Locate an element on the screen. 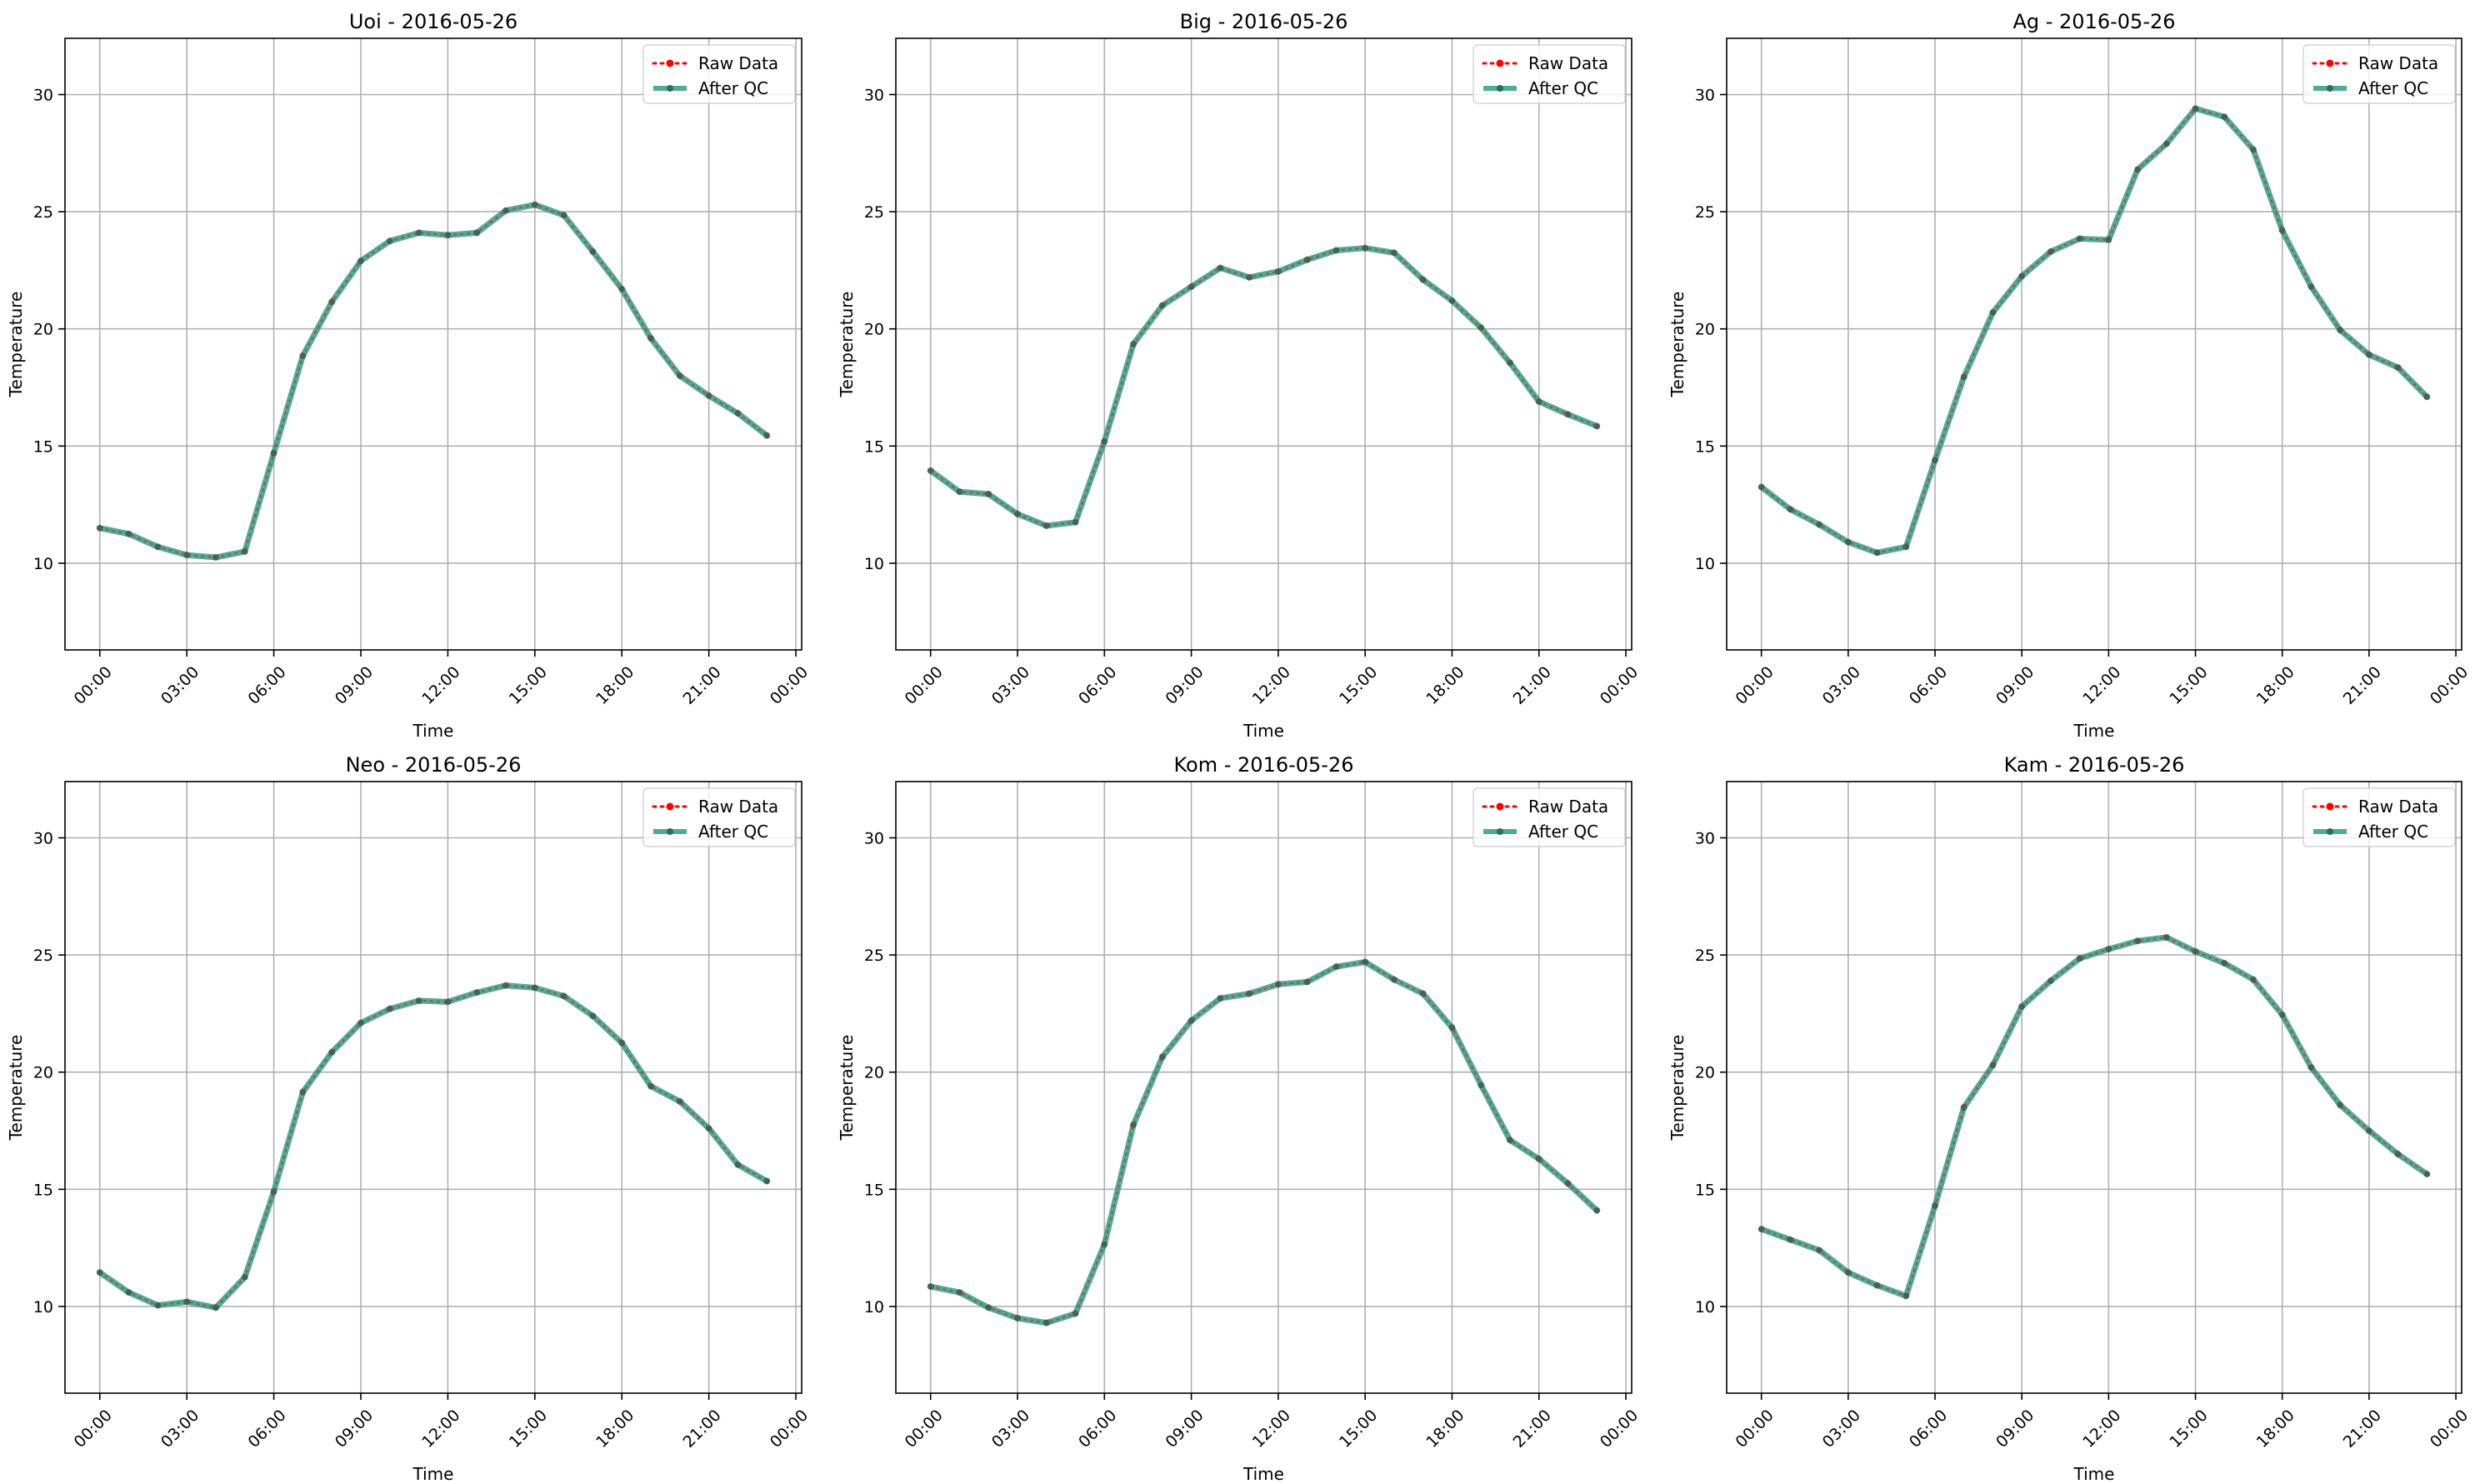 The width and height of the screenshot is (2485, 1484). y-tick-label: 30 is located at coordinates (43, 838).